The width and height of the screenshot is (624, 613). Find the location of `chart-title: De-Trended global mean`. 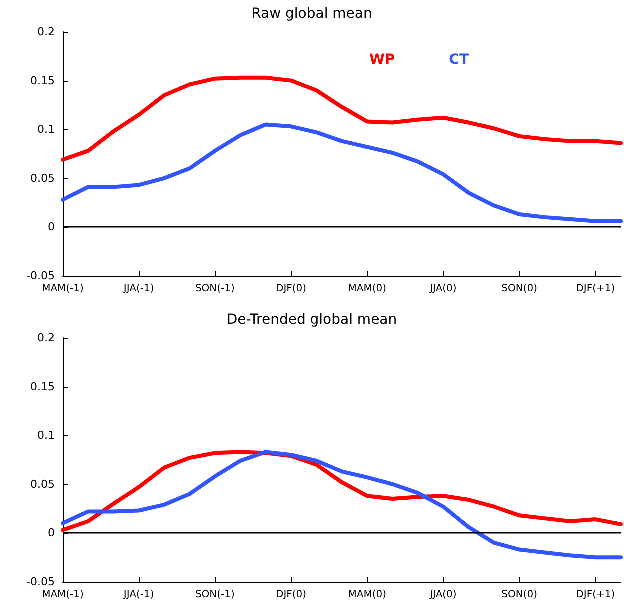

chart-title: De-Trended global mean is located at coordinates (312, 320).